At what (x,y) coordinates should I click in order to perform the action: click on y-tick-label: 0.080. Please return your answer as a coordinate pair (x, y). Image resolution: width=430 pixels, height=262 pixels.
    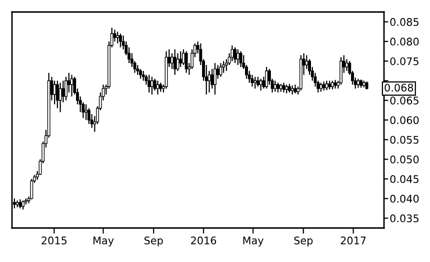
    Looking at the image, I should click on (404, 42).